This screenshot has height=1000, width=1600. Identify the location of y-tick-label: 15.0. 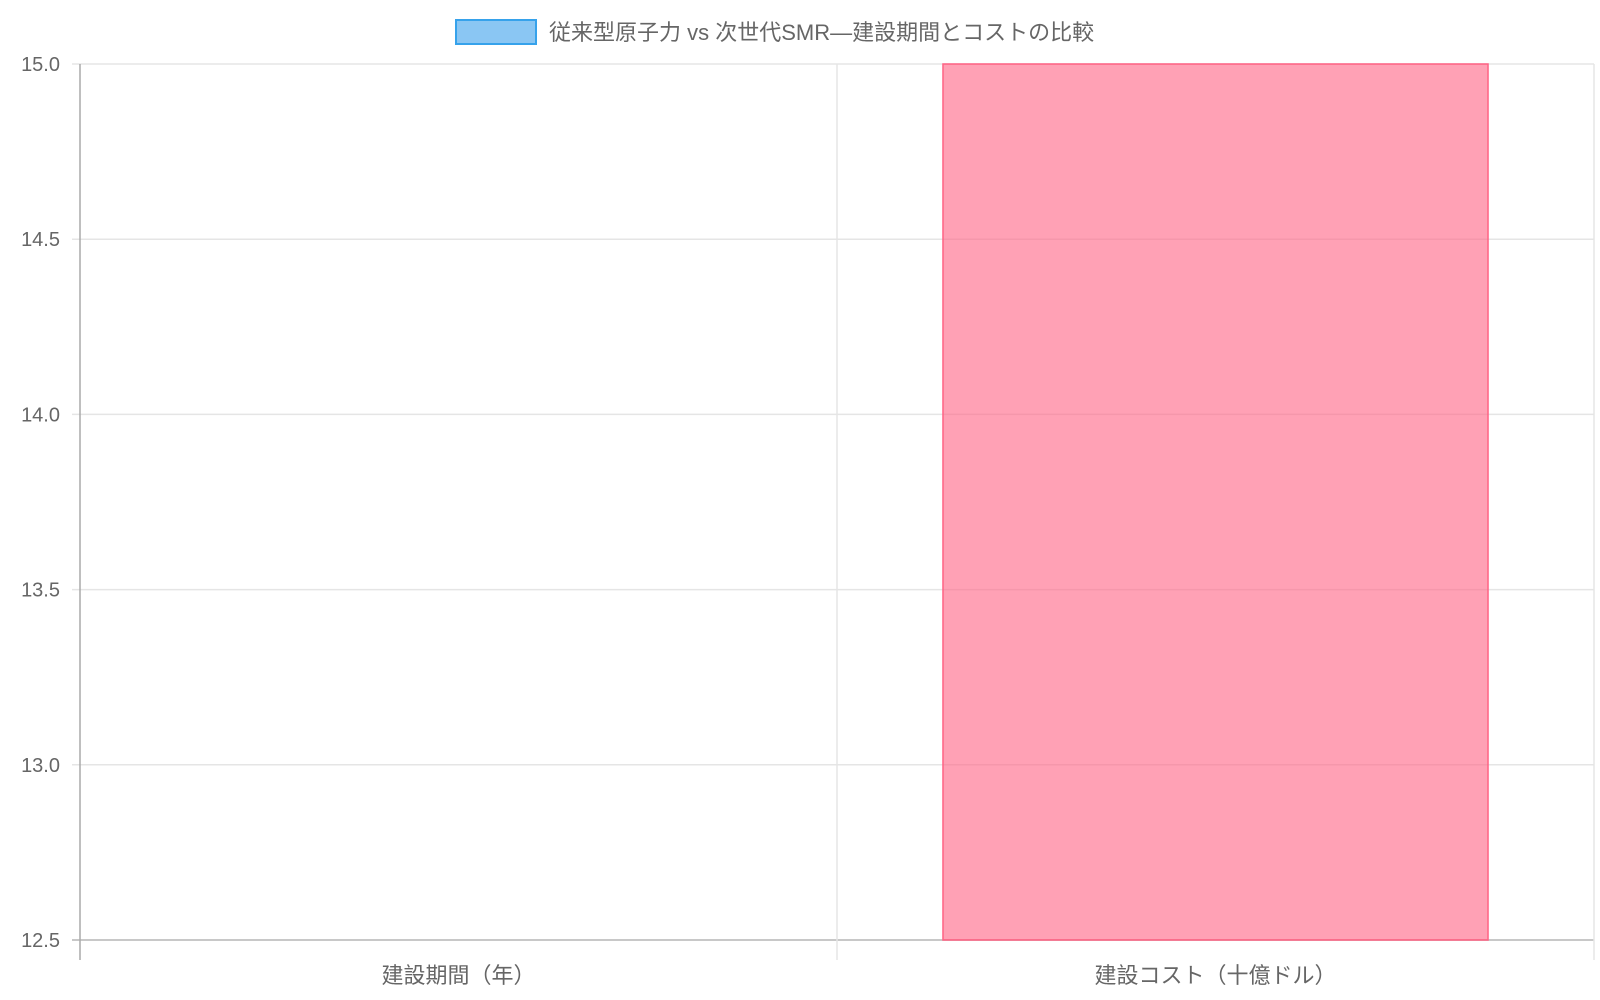
(40, 65).